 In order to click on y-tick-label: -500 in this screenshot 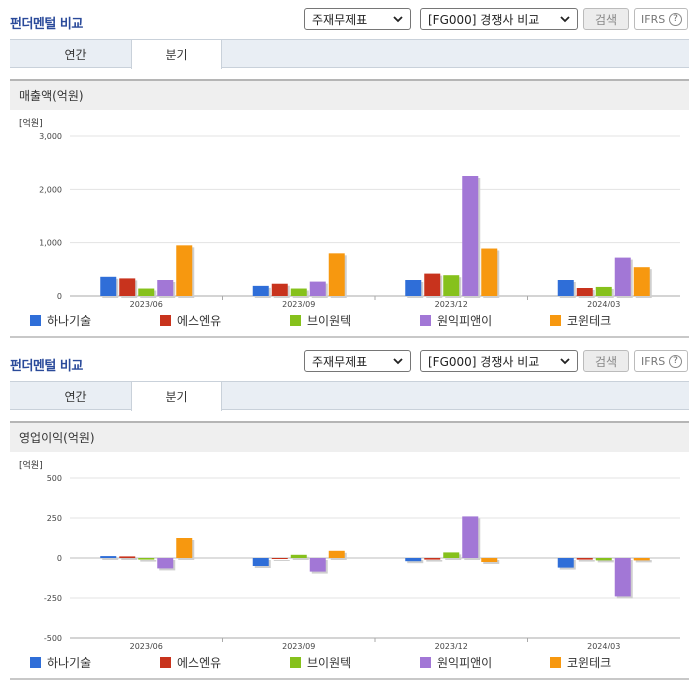, I will do `click(53, 638)`.